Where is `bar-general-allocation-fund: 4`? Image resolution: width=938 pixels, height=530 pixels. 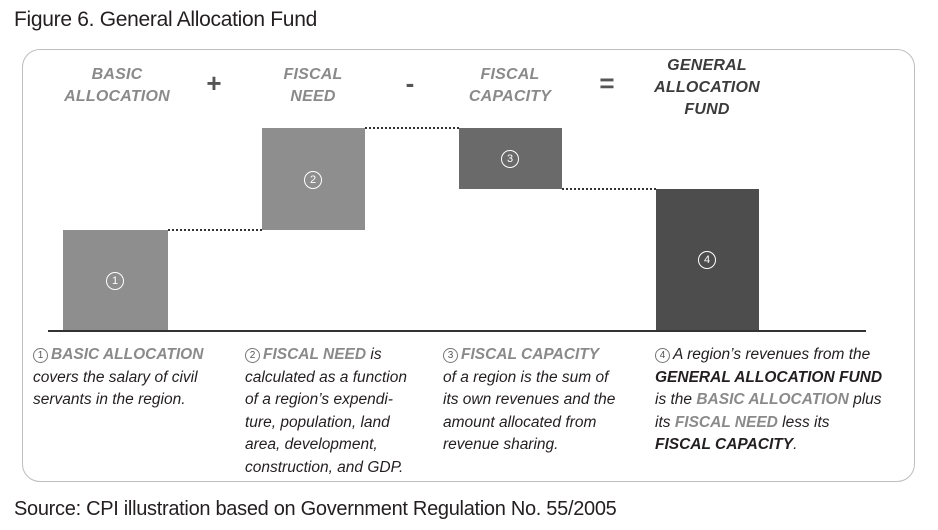
bar-general-allocation-fund: 4 is located at coordinates (707, 260).